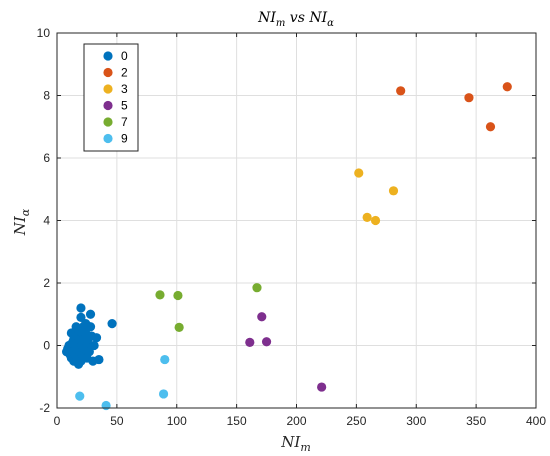 This screenshot has width=550, height=456. Describe the element at coordinates (476, 421) in the screenshot. I see `x-tick-label: 350` at that location.